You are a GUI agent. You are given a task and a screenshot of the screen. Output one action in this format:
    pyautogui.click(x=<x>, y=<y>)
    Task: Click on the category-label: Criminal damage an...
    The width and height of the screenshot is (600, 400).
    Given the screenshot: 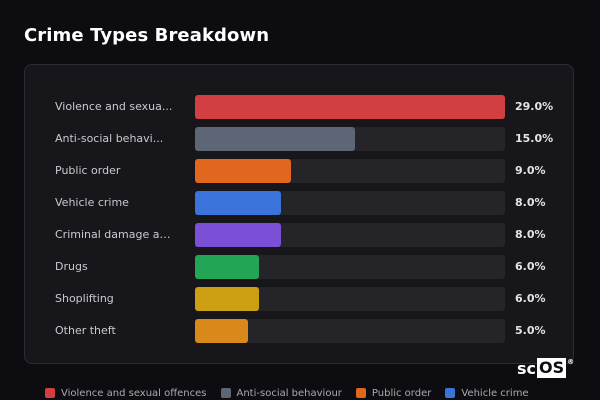 What is the action you would take?
    pyautogui.click(x=114, y=234)
    